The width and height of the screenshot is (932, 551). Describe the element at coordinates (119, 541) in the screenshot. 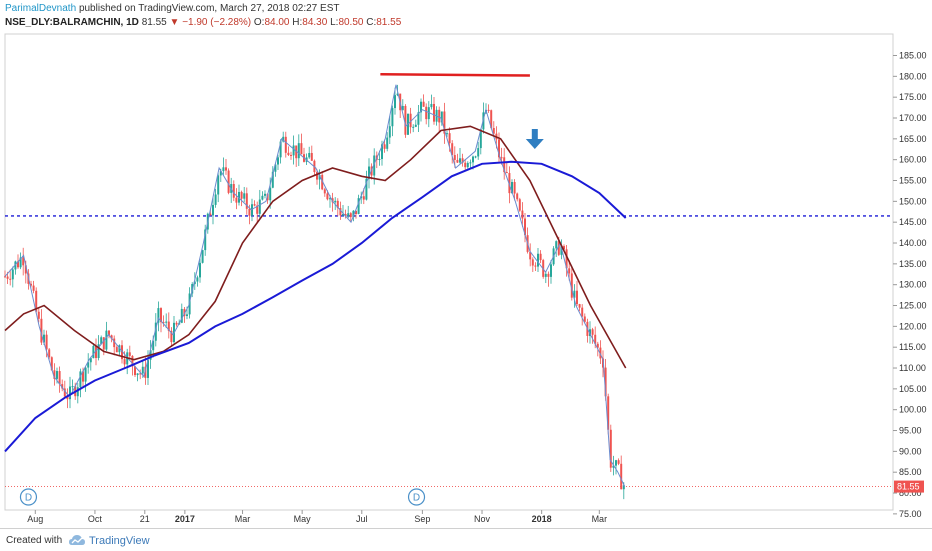

I see `tradingview-brand: TradingView` at that location.